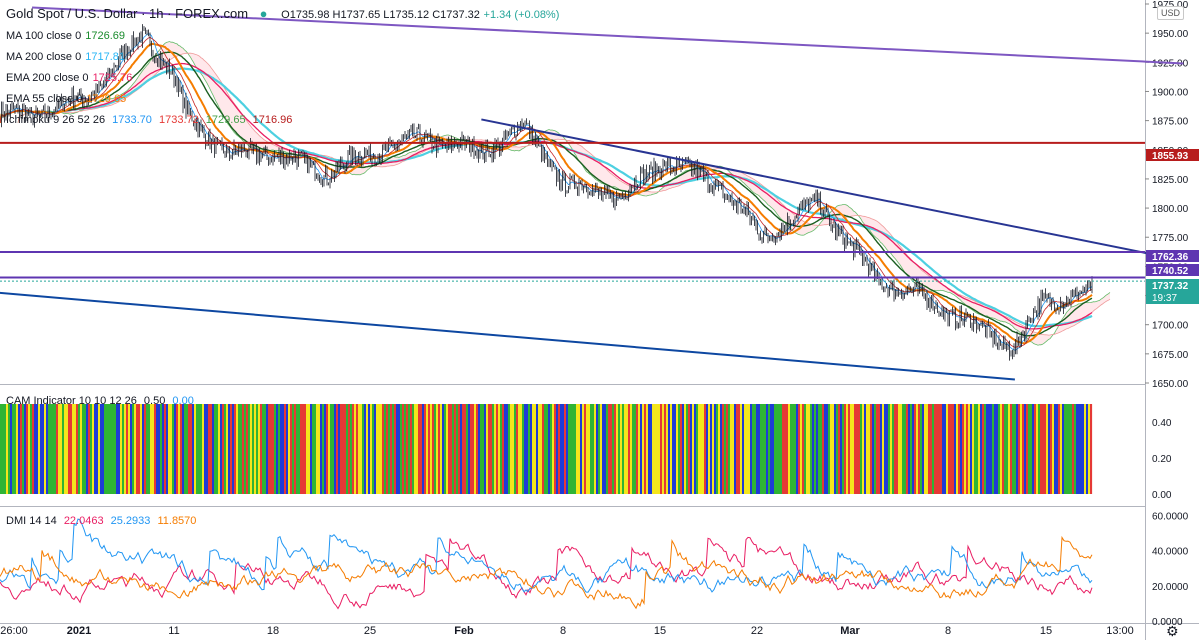 The width and height of the screenshot is (1199, 640). Describe the element at coordinates (65, 36) in the screenshot. I see `legend-ma100: MA 100 close 0 1726.69` at that location.